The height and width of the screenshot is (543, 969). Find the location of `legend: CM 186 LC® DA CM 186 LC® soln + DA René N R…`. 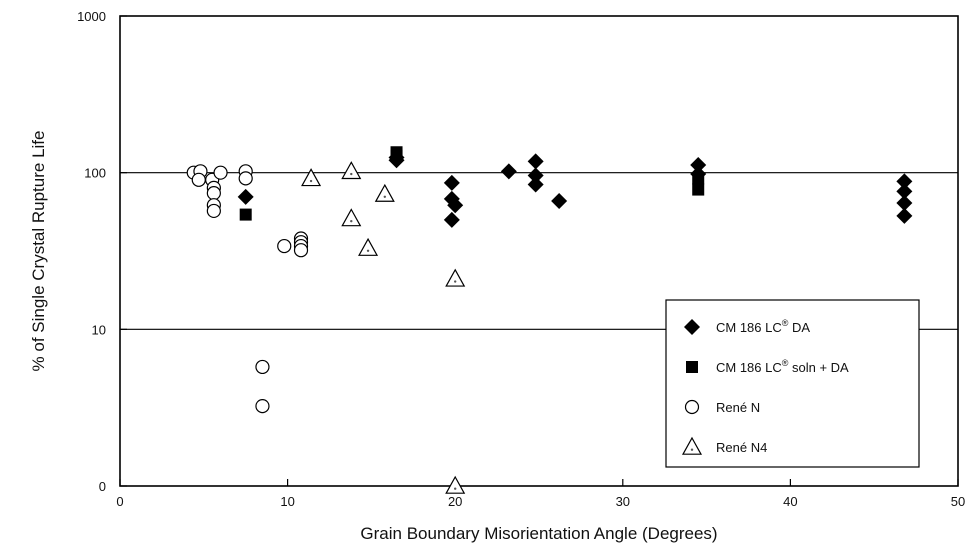

legend: CM 186 LC® DA CM 186 LC® soln + DA René N R… is located at coordinates (792, 383).